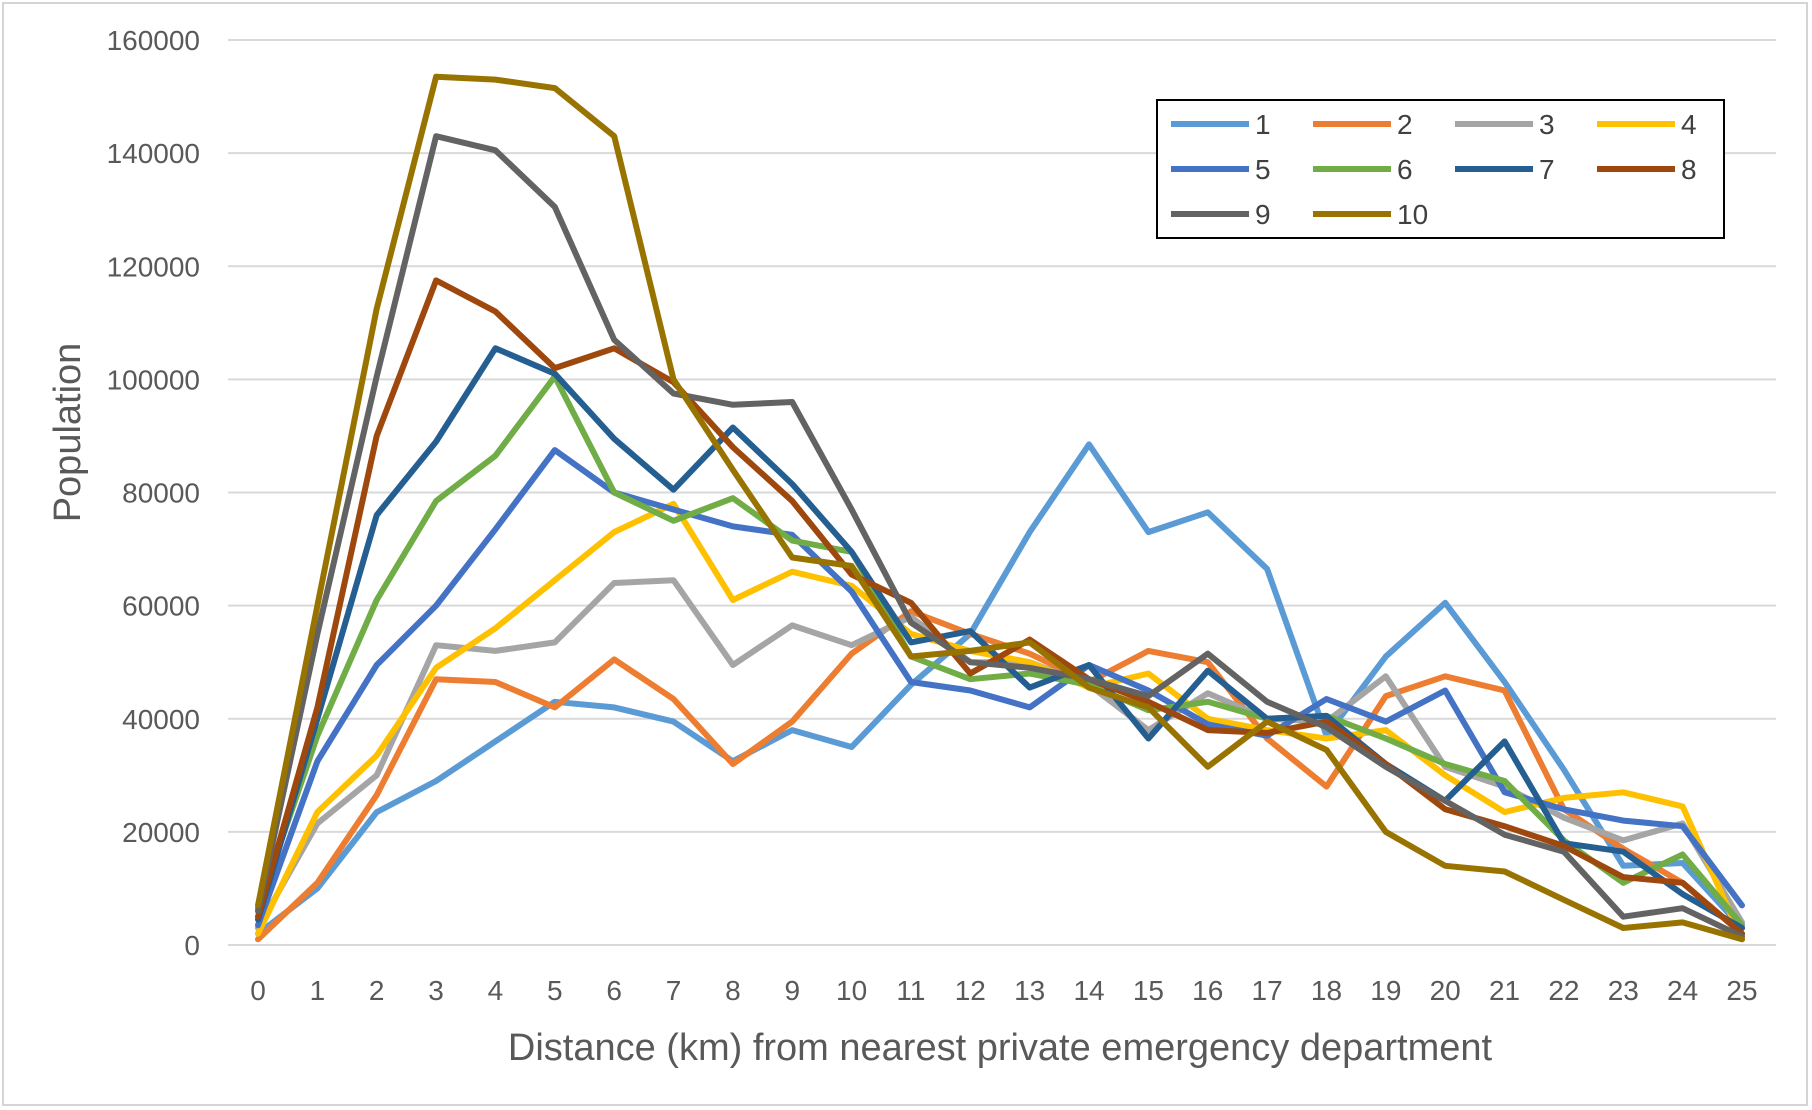  What do you see at coordinates (970, 990) in the screenshot?
I see `x-tick-label: 12` at bounding box center [970, 990].